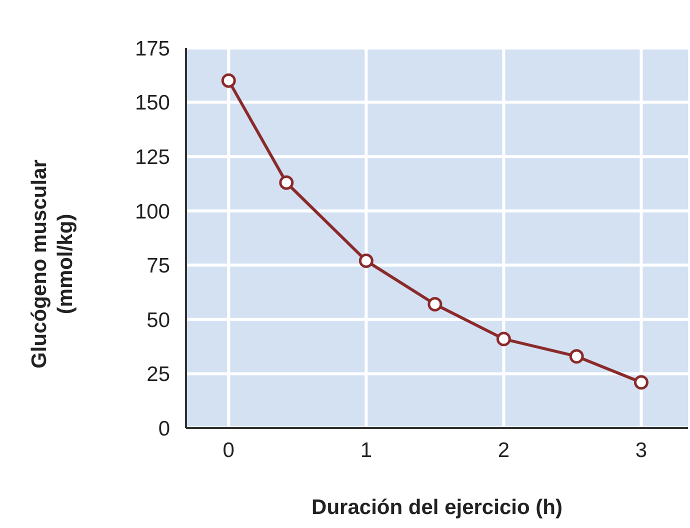 The image size is (690, 528). Describe the element at coordinates (52, 264) in the screenshot. I see `y-axis-title: Glucógeno muscular (mmol/kg)` at that location.